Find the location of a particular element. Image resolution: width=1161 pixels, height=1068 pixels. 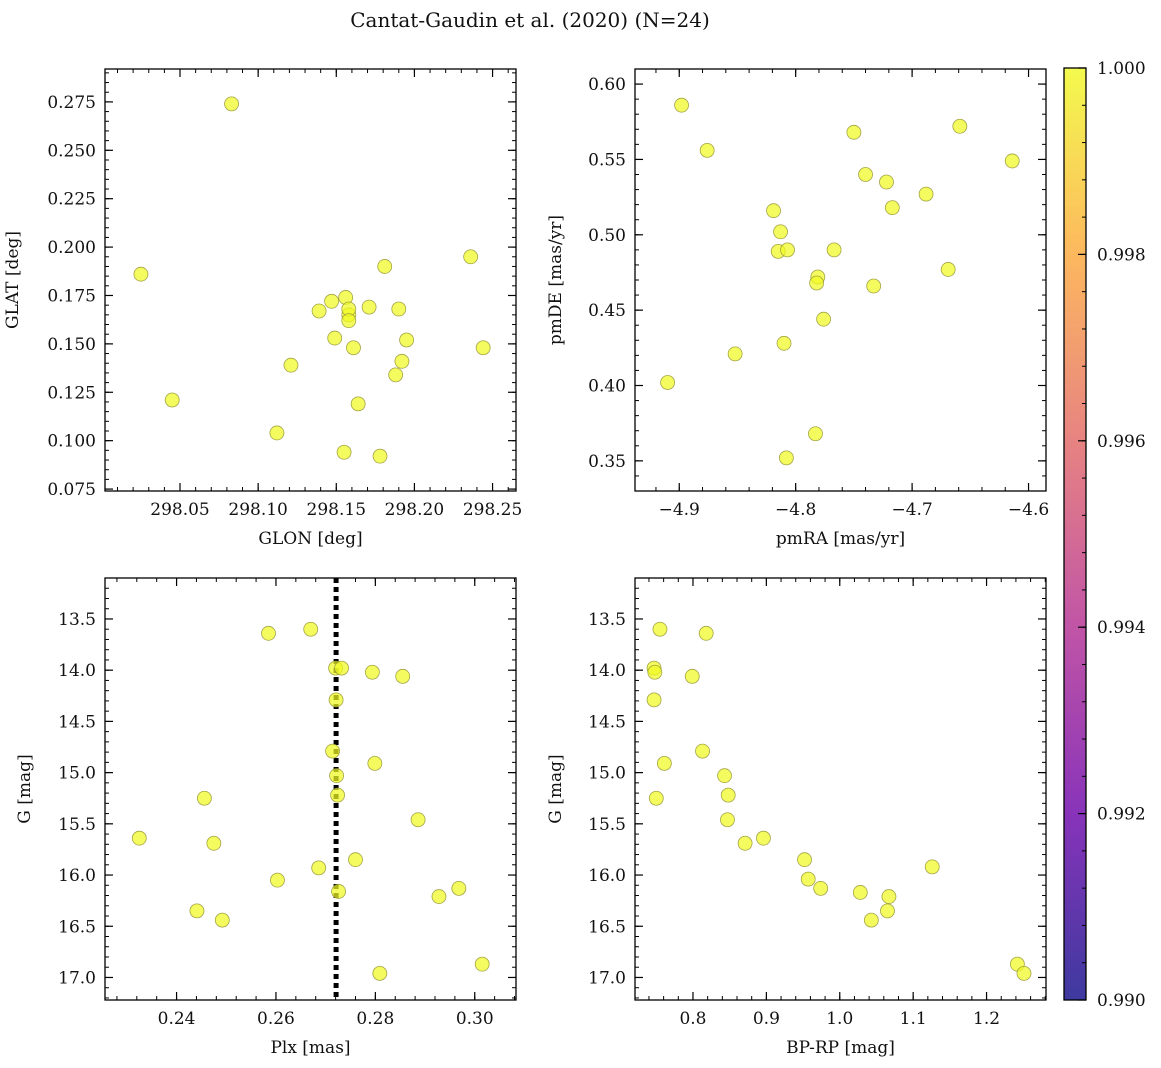

x-tick-label: 298.25 is located at coordinates (492, 510).